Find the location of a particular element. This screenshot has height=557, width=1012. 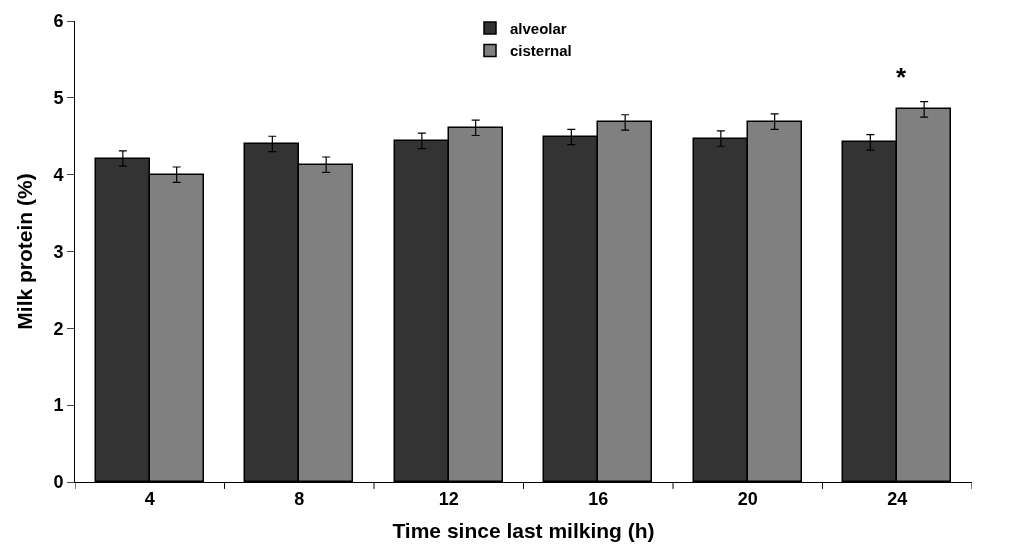

x-tick-label: 8 is located at coordinates (299, 498).